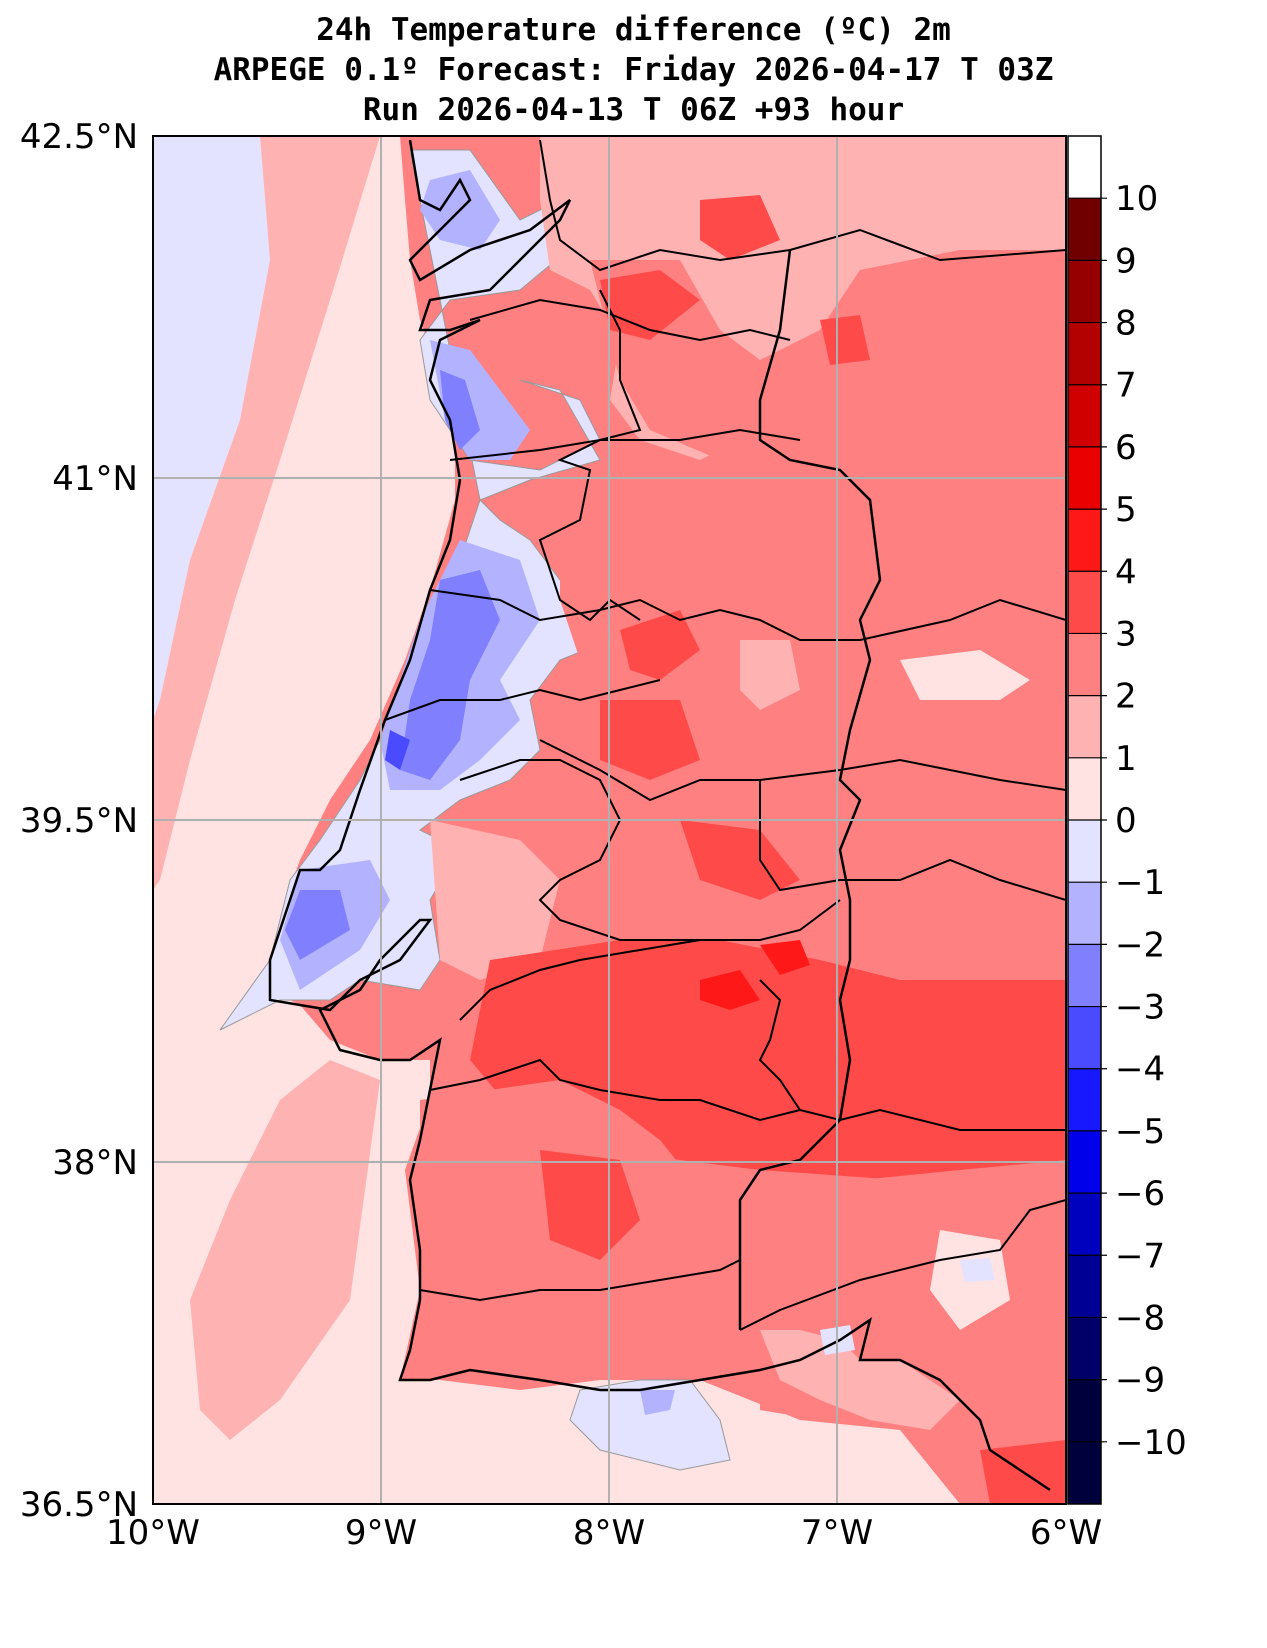 This screenshot has width=1267, height=1648. I want to click on colorbar, so click(1084, 820).